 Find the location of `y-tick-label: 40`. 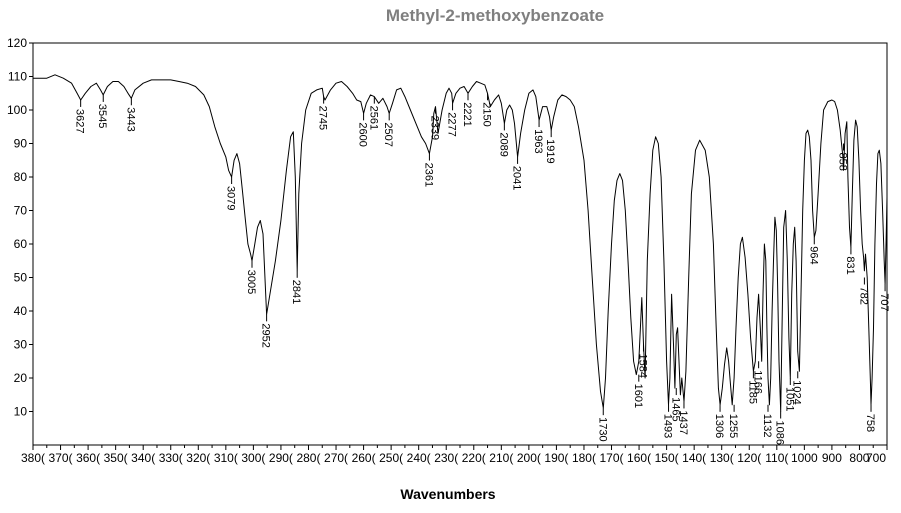

y-tick-label: 40 is located at coordinates (21, 311).